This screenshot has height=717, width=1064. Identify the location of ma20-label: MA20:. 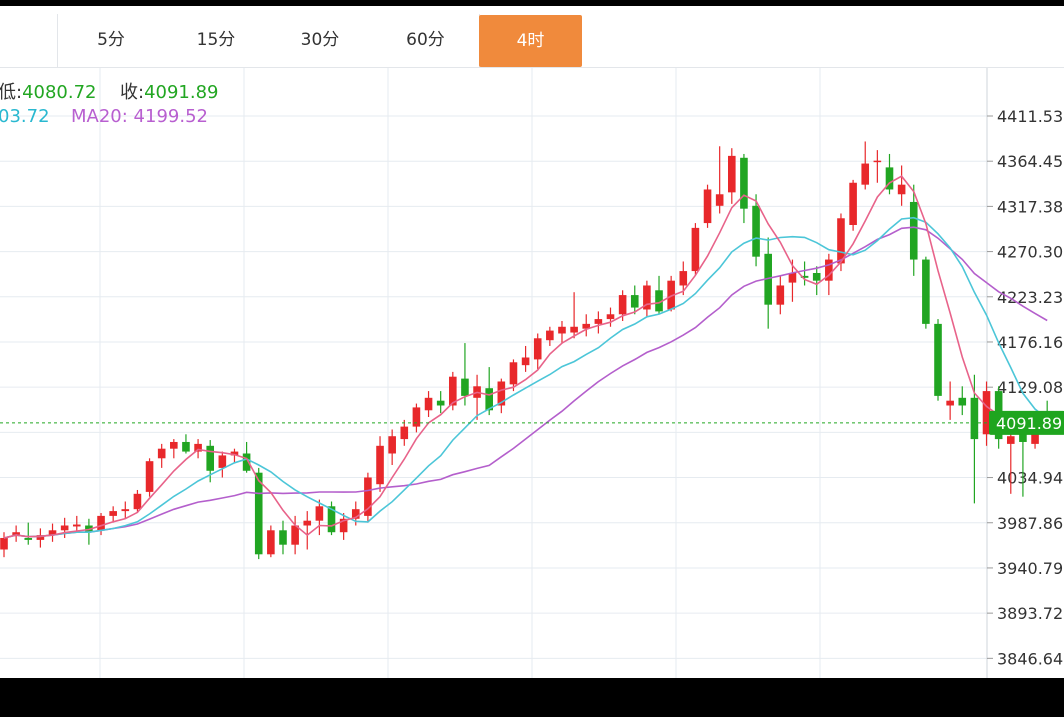
(99, 116).